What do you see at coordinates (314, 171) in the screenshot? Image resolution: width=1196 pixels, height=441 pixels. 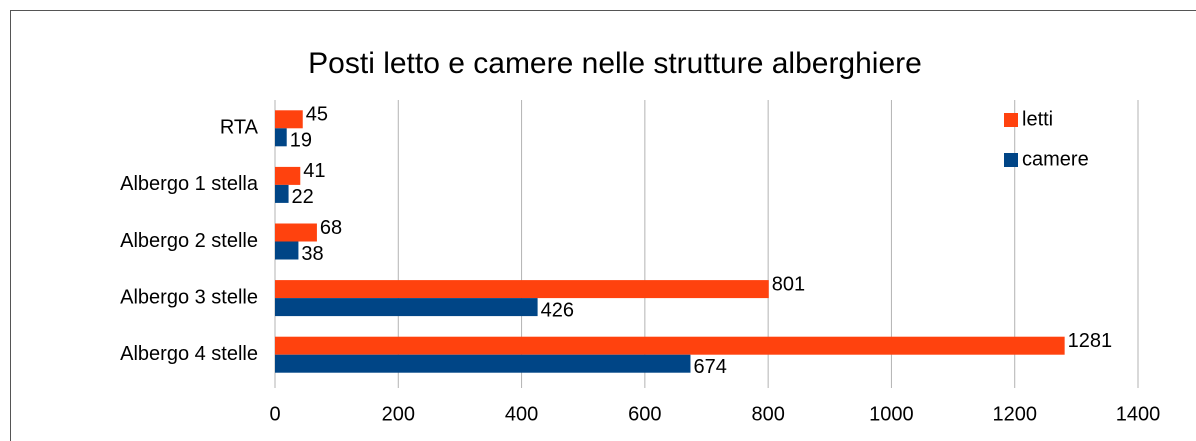 I see `value-label: 41` at bounding box center [314, 171].